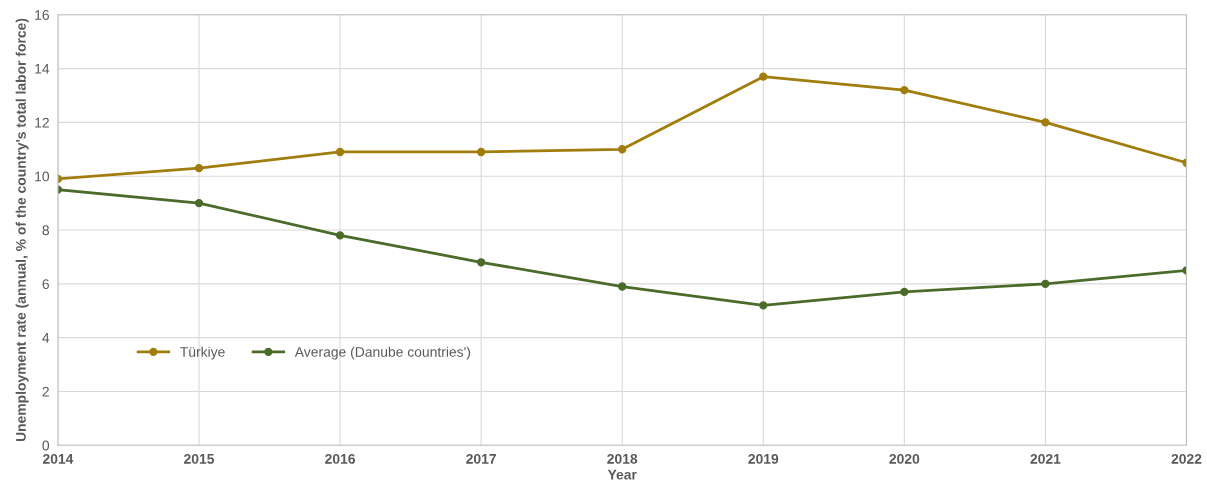 The image size is (1207, 492). I want to click on y-tick-label: 6, so click(45, 284).